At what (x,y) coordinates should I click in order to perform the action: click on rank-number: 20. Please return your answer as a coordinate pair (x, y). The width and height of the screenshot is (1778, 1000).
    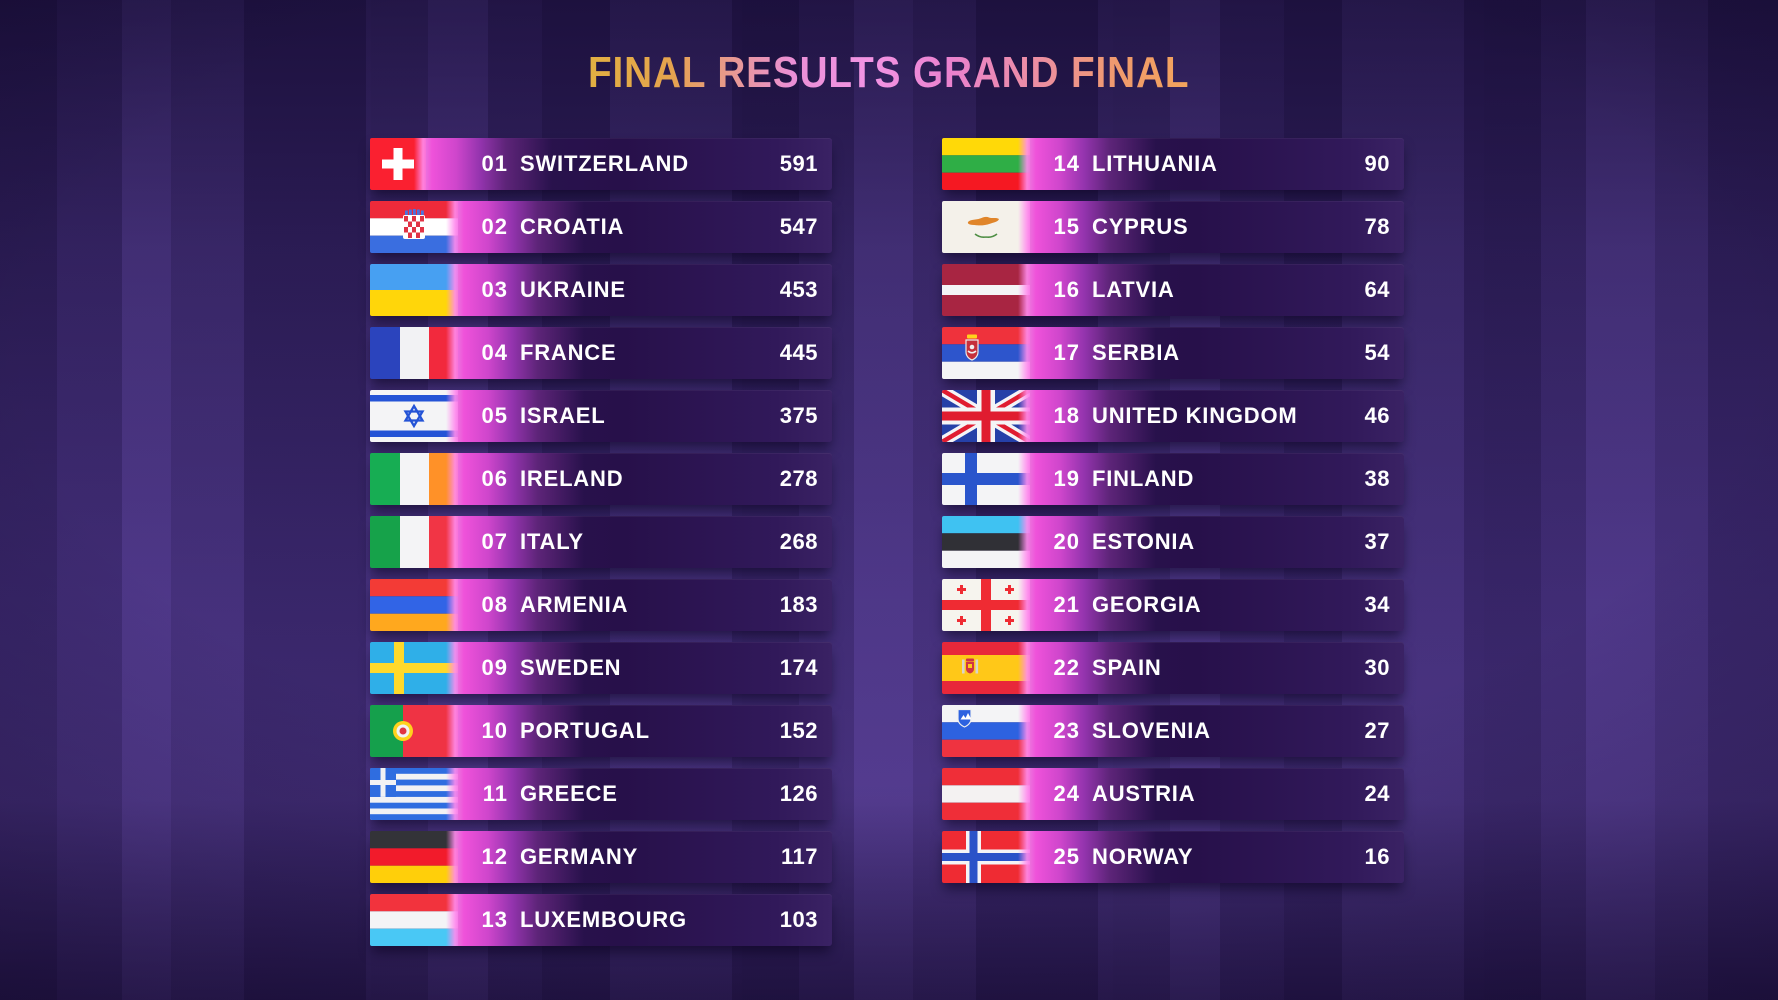
    Looking at the image, I should click on (1066, 541).